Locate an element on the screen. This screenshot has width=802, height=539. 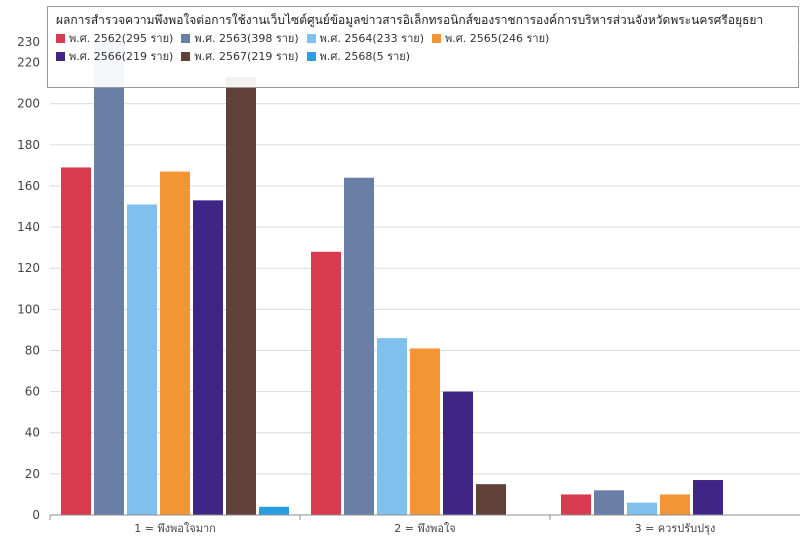
y-tick-label: 80 is located at coordinates (32, 350).